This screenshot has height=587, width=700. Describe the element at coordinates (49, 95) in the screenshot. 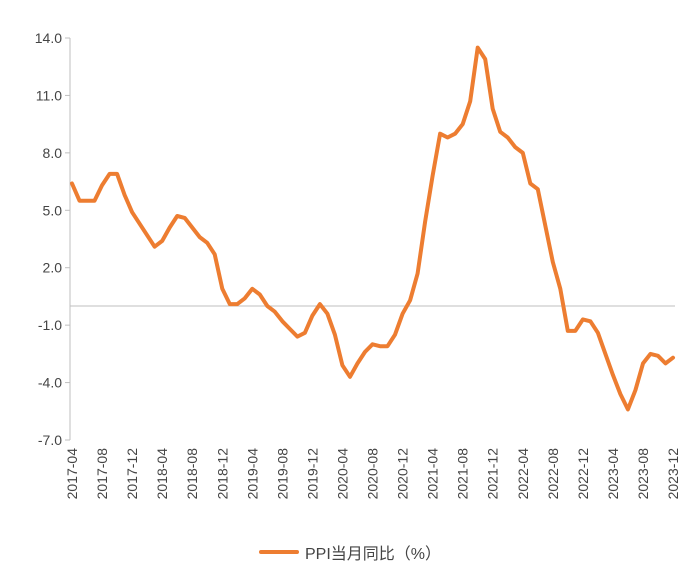

I see `y-tick-label: 11.0` at that location.